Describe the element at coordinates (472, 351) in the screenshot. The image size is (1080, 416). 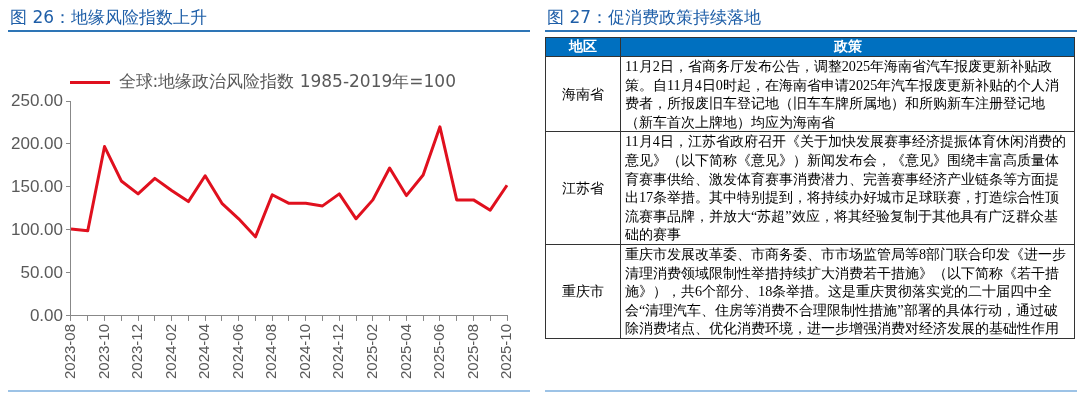
I see `x-tick-label: 2025-08` at that location.